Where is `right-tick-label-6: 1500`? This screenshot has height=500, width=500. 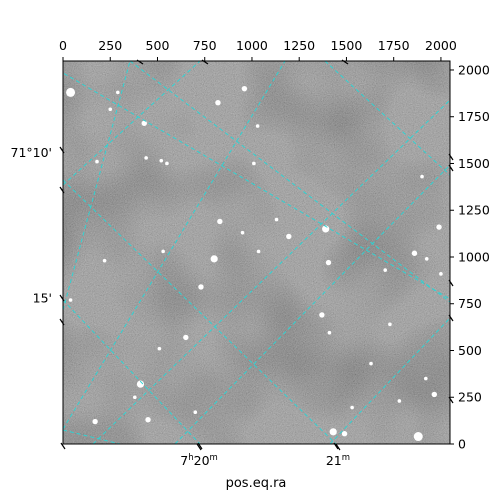 right-tick-label-6: 1500 is located at coordinates (474, 163).